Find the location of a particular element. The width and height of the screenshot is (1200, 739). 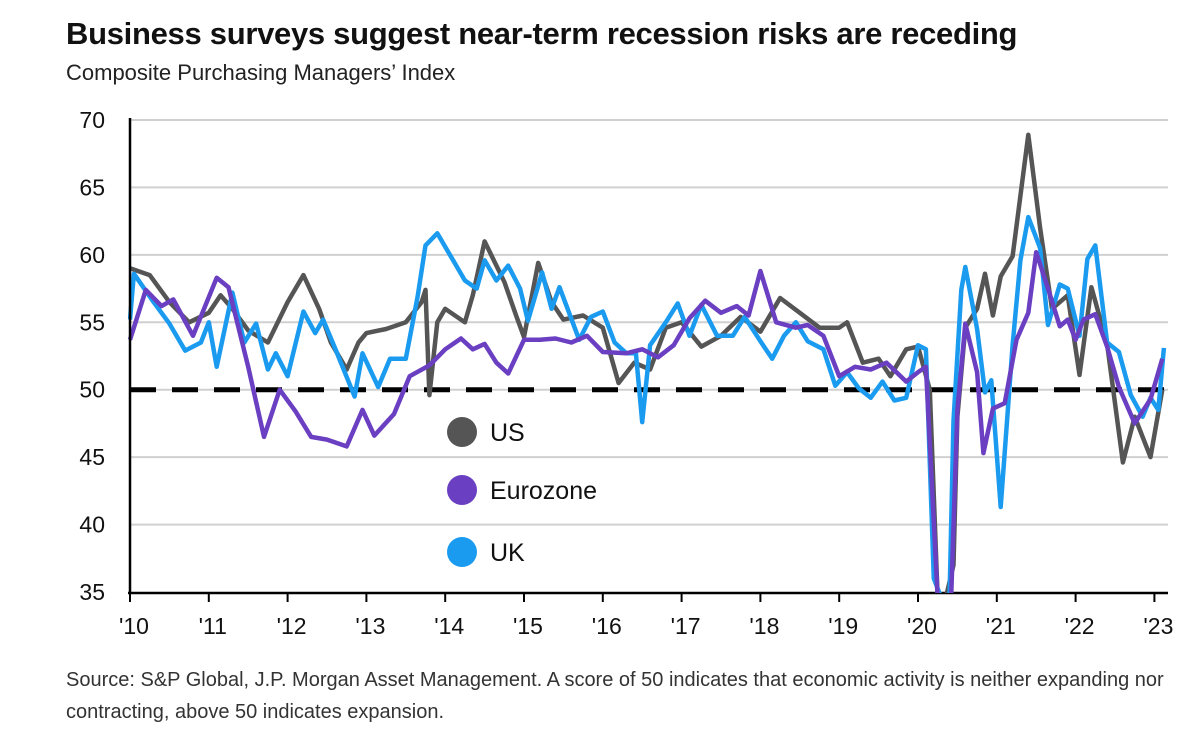

x-tick-label: '19 is located at coordinates (843, 626).